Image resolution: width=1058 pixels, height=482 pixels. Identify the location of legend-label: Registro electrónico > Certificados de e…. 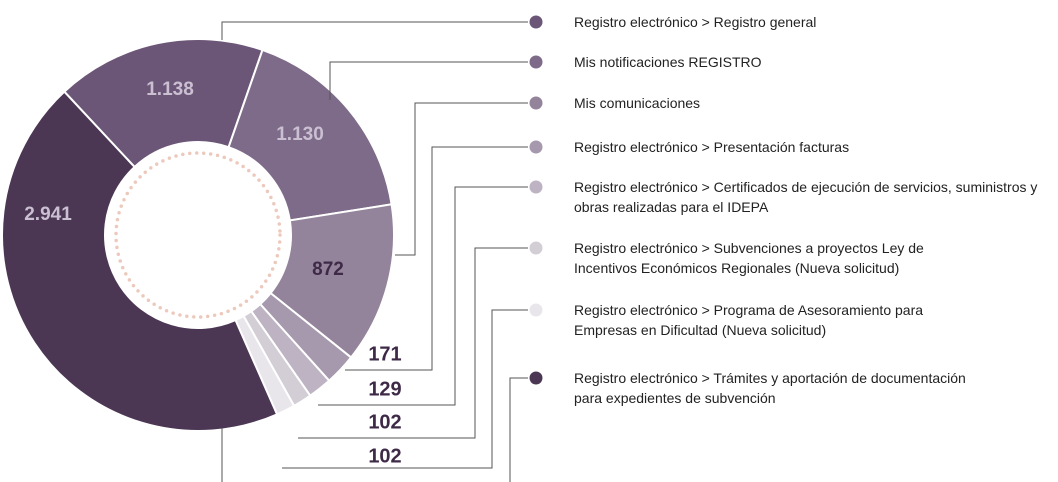
(806, 197).